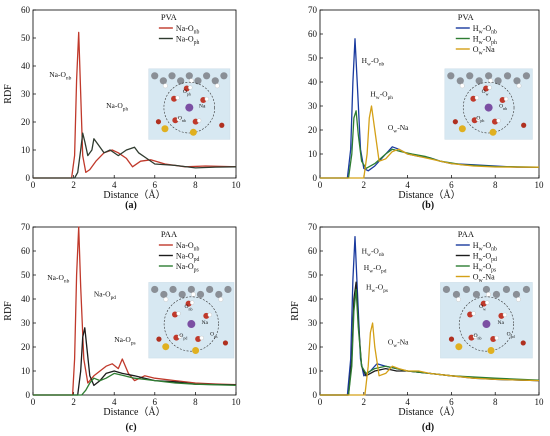 Image resolution: width=550 pixels, height=436 pixels. I want to click on y-tick-label: 10, so click(313, 154).